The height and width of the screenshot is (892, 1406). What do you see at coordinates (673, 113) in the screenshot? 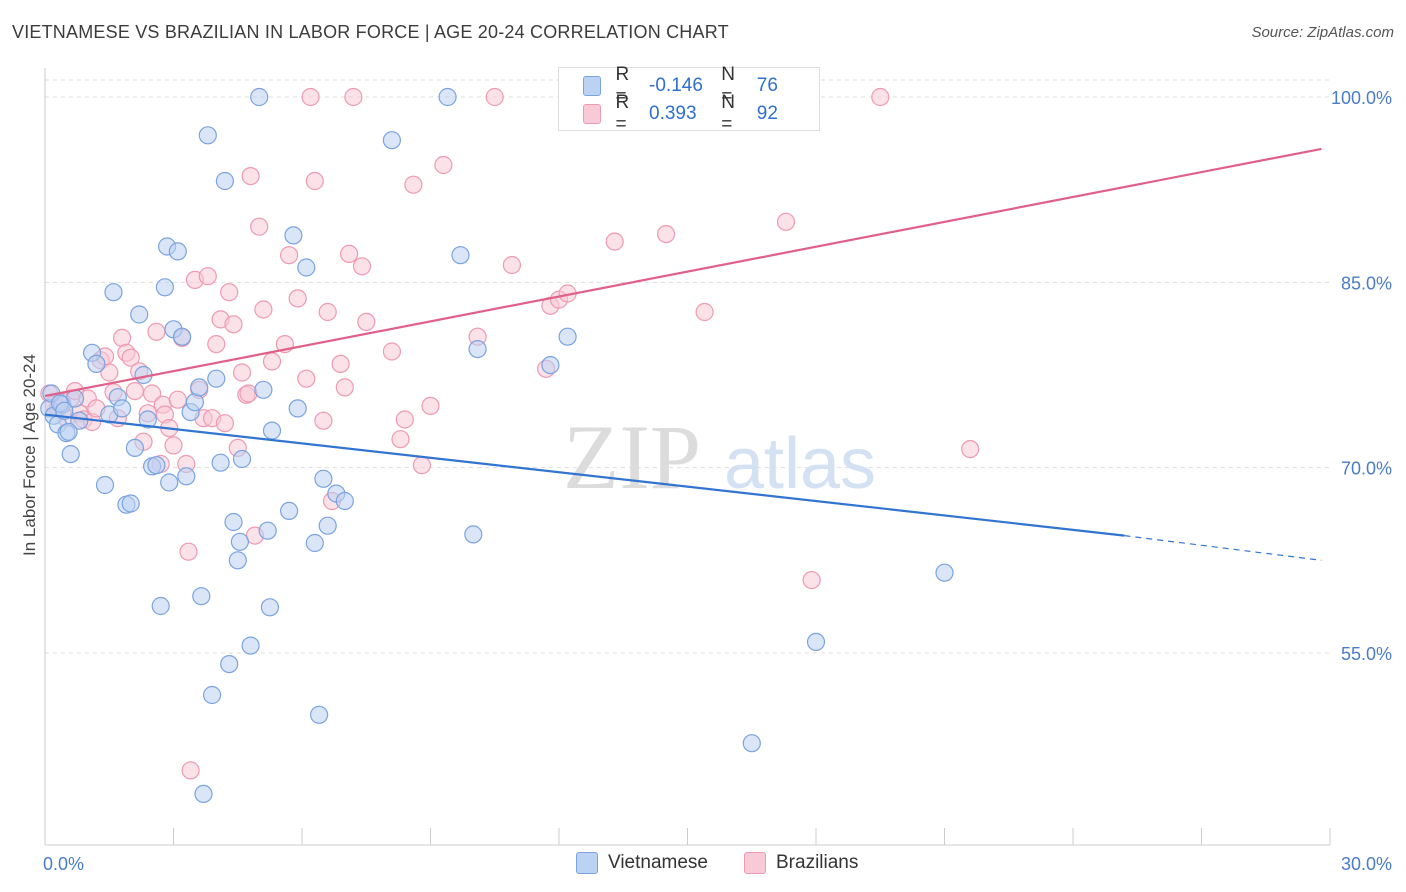
I see `legend-r-value: 0.393` at bounding box center [673, 113].